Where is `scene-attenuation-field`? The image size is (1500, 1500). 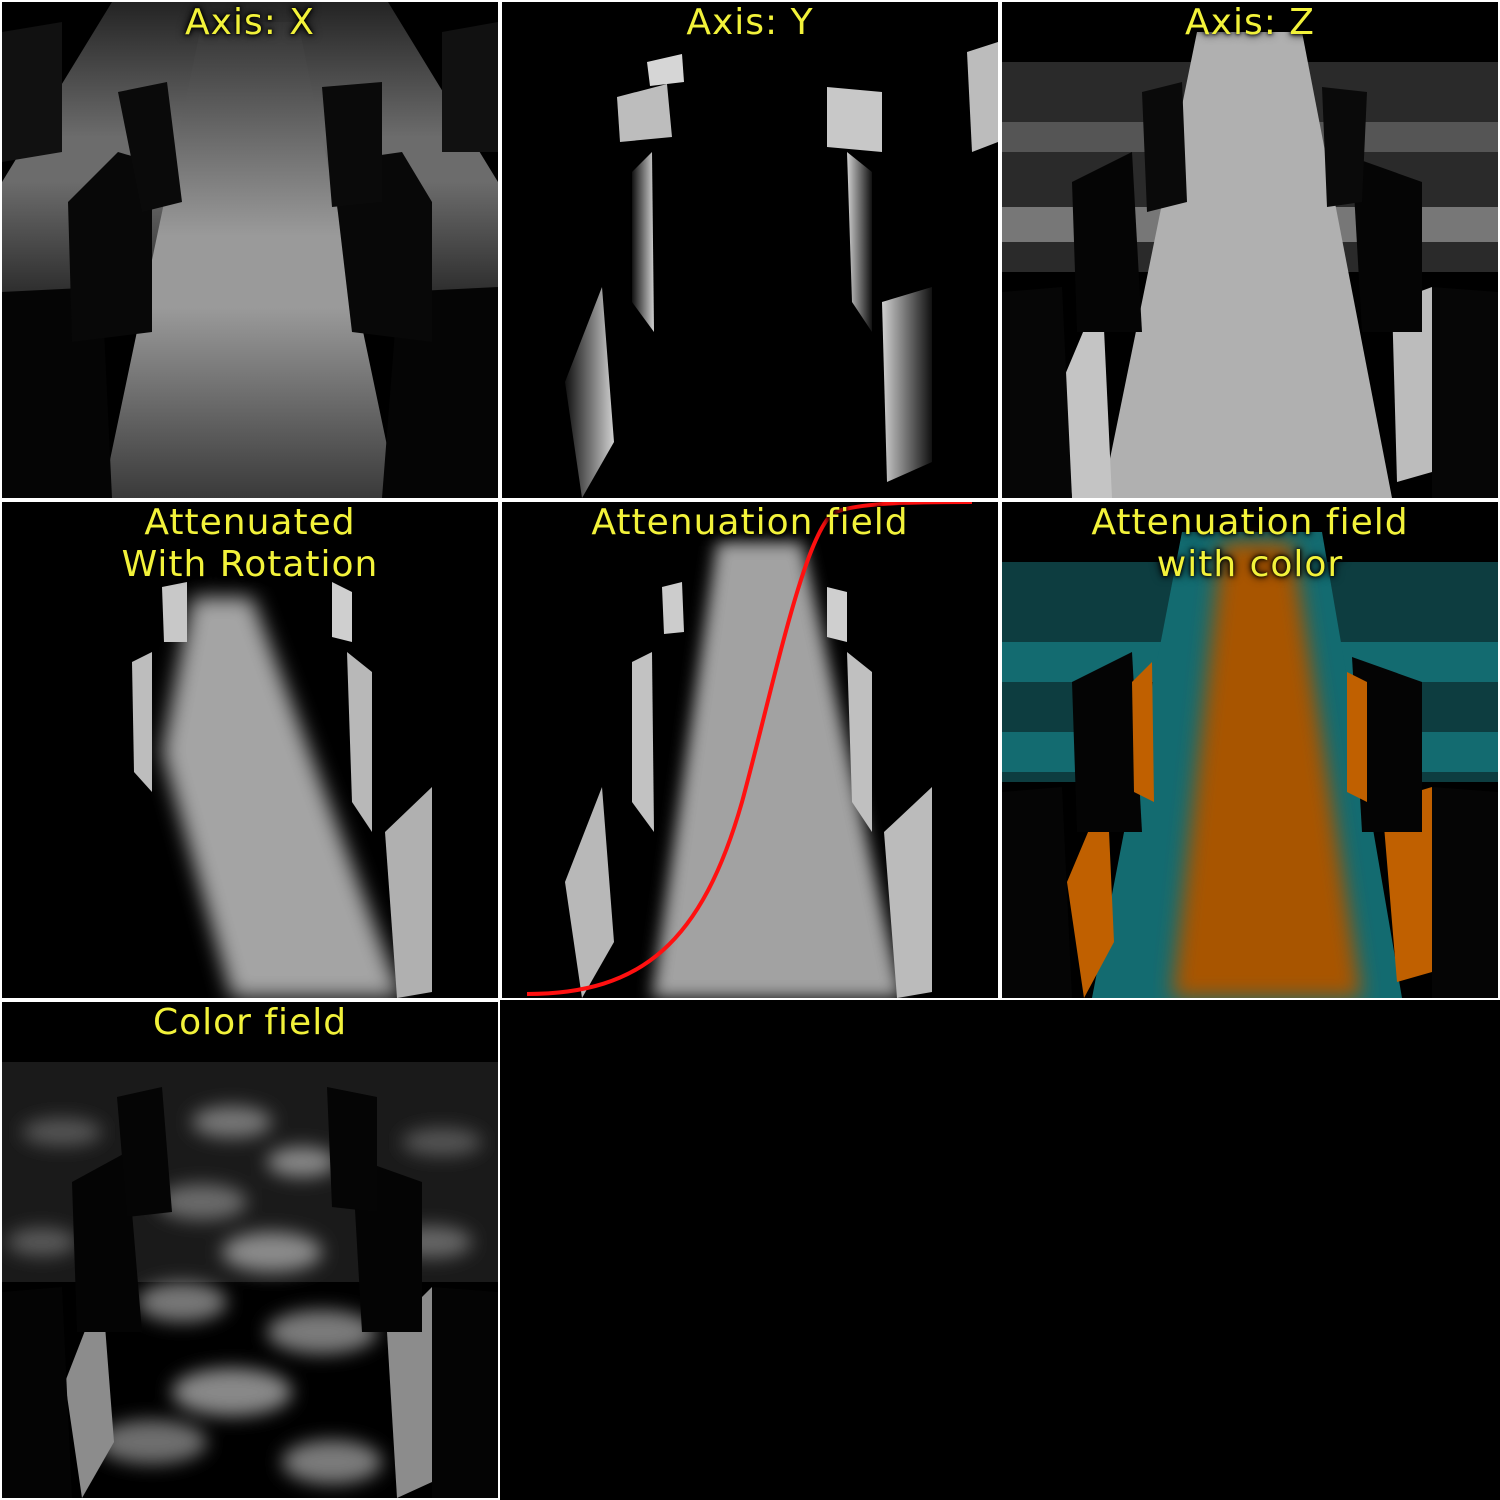
scene-attenuation-field is located at coordinates (750, 750).